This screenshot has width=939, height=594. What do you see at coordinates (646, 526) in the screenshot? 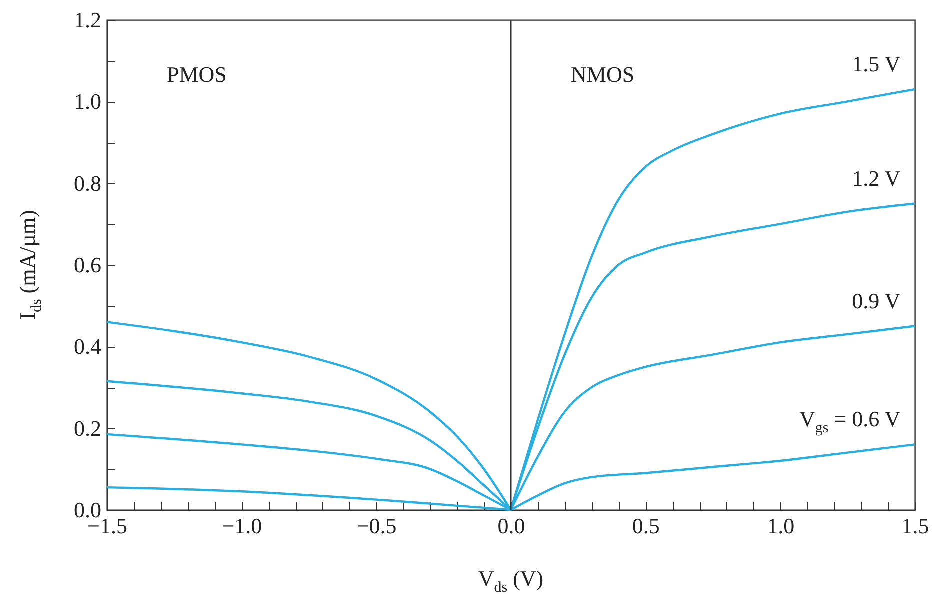
I see `x-tick-label: 0.5` at bounding box center [646, 526].